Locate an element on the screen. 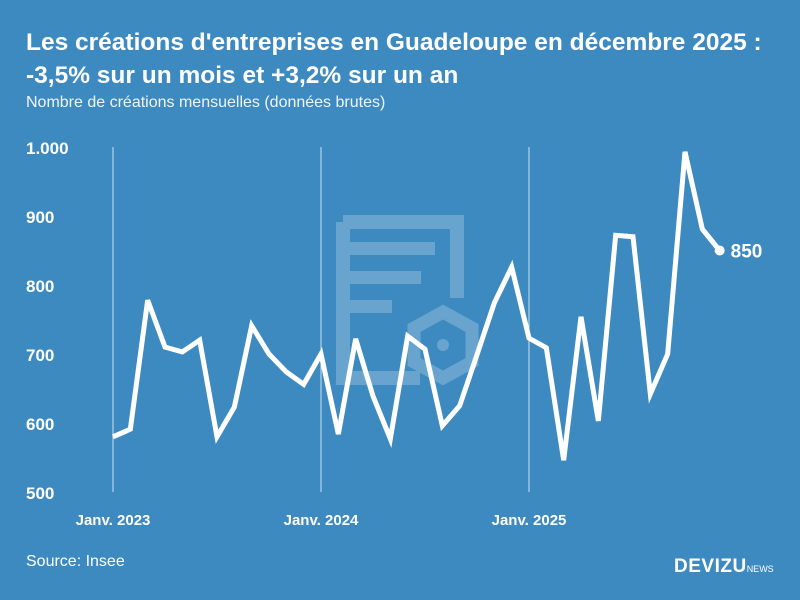  last-point is located at coordinates (719, 250).